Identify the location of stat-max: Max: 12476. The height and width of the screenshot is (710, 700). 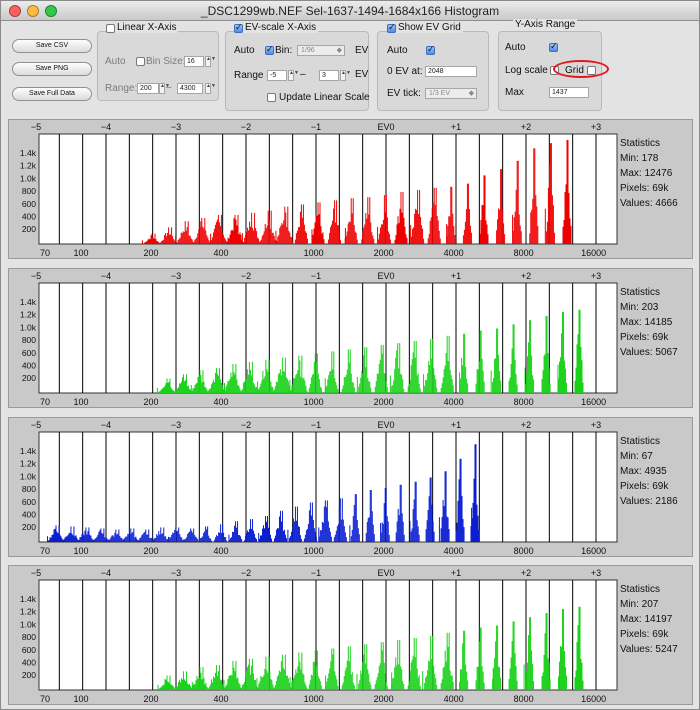
(646, 173).